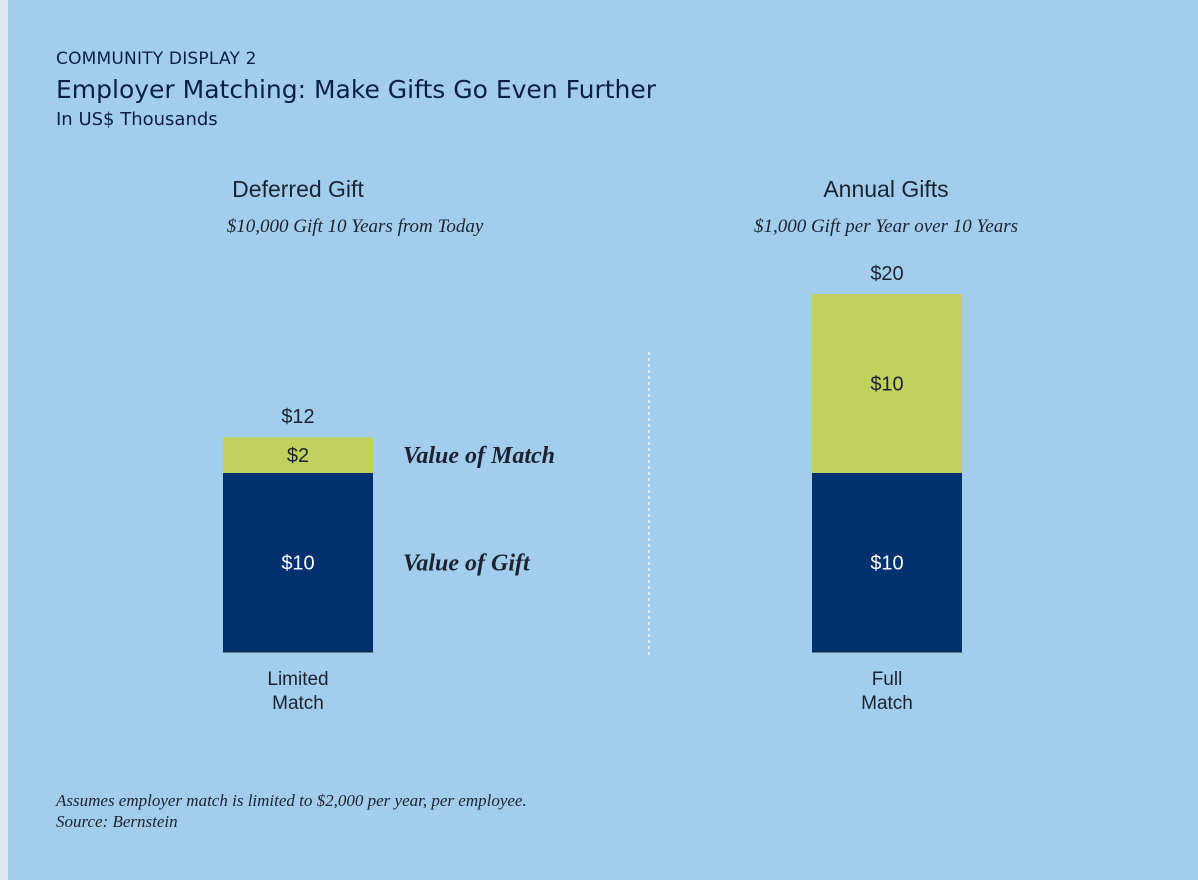 Image resolution: width=1198 pixels, height=880 pixels. What do you see at coordinates (4, 440) in the screenshot?
I see `left-edge-strip` at bounding box center [4, 440].